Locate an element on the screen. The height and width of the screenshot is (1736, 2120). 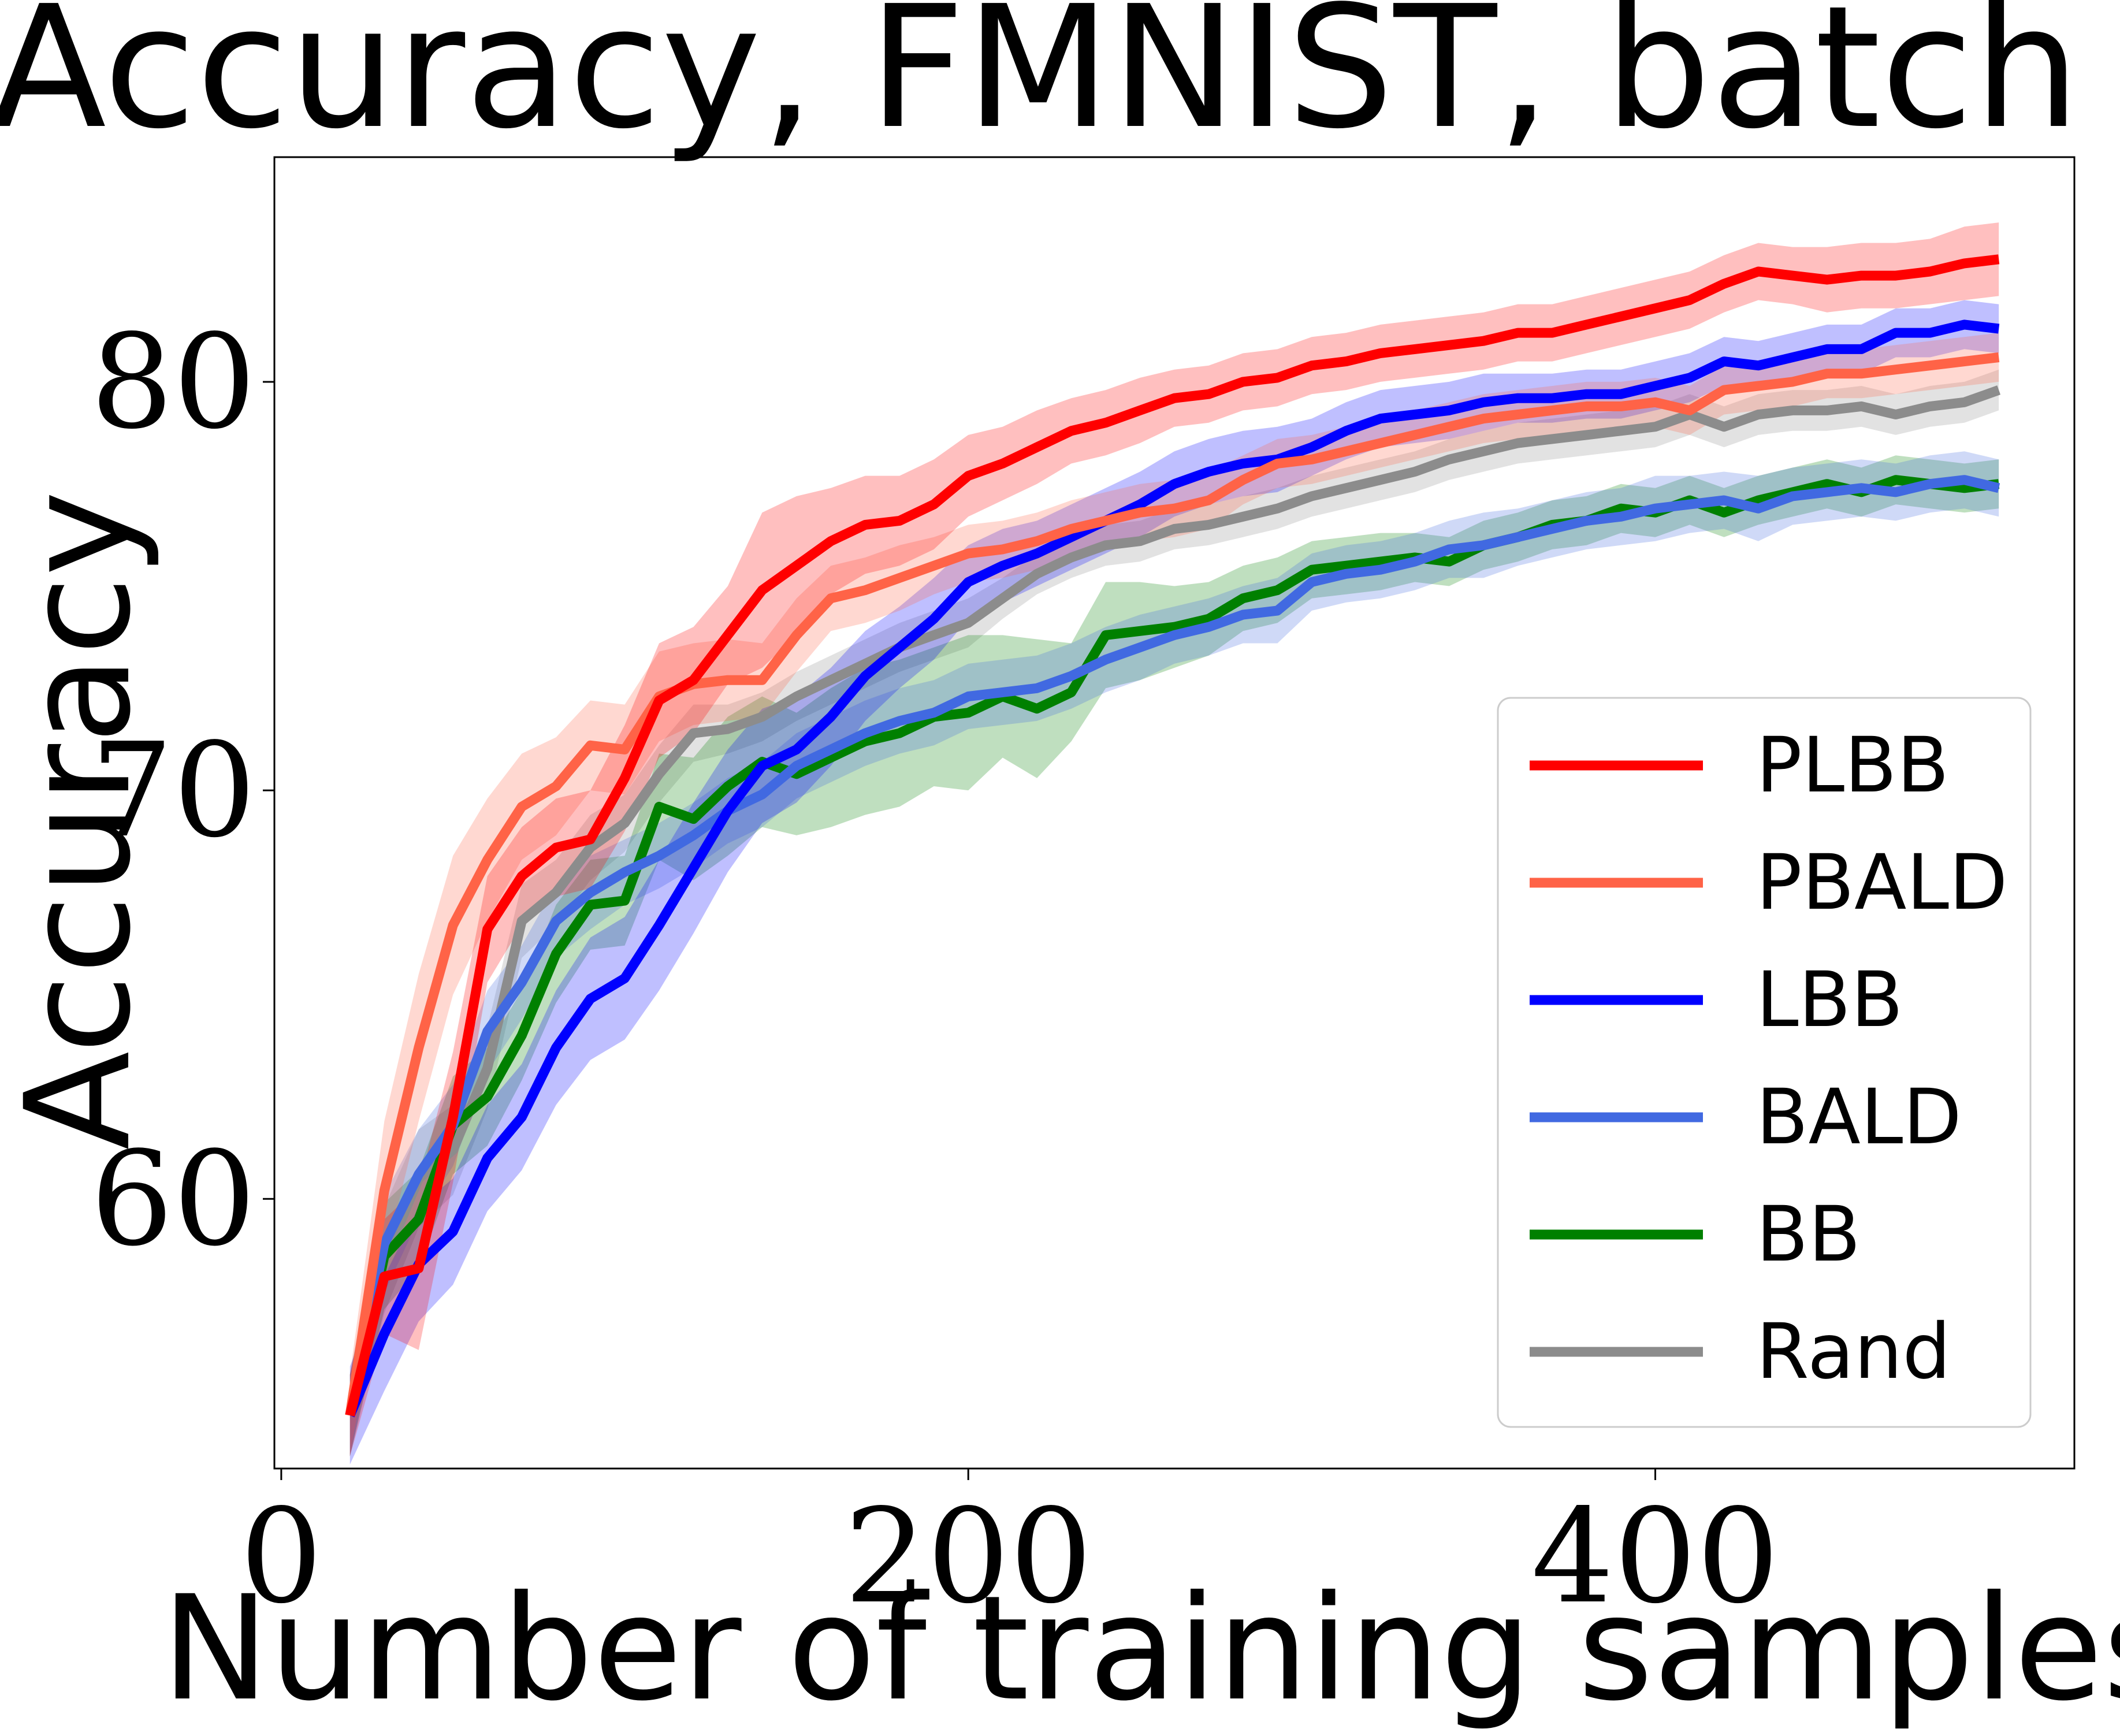
y-axis-ticks: 60 70 80 is located at coordinates (182, 791).